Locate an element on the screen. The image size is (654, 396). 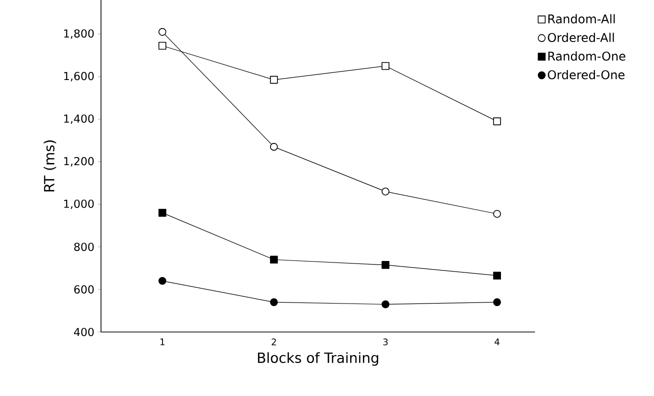
y-tick-label: 1,000 is located at coordinates (79, 205).